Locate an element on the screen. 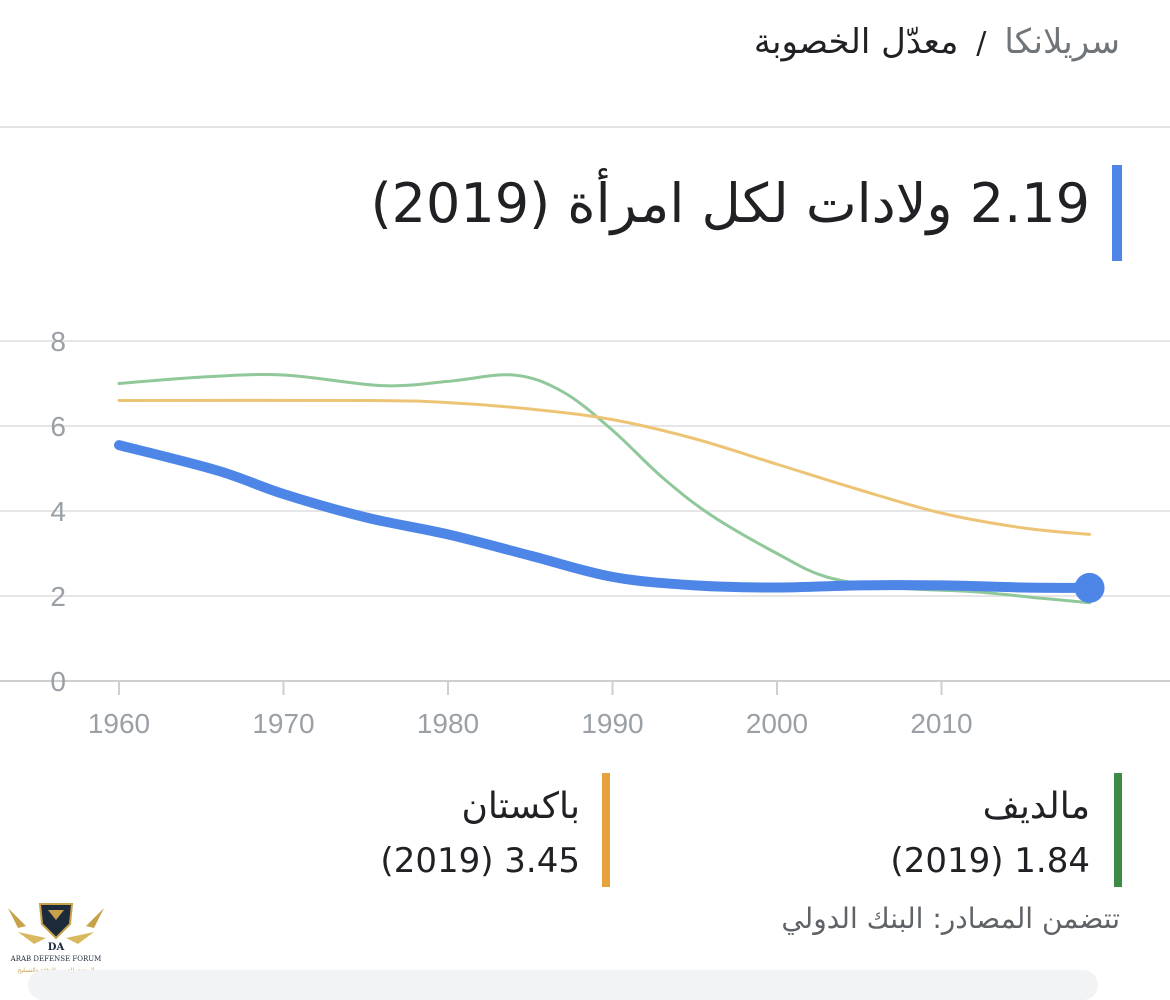 The image size is (1170, 1000). x-tick-label: 1970 is located at coordinates (283, 723).